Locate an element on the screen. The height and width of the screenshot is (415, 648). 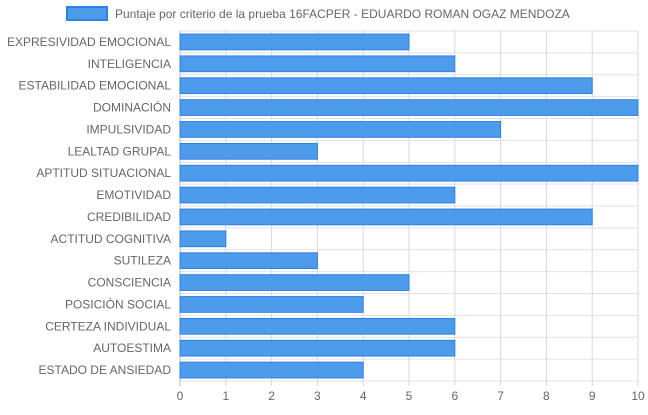
x-tick-label: 1 is located at coordinates (225, 396).